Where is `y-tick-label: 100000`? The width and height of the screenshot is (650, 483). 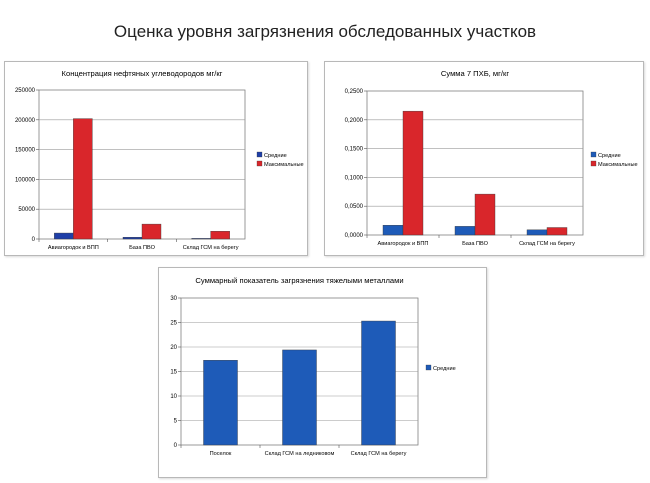 y-tick-label: 100000 is located at coordinates (25, 180).